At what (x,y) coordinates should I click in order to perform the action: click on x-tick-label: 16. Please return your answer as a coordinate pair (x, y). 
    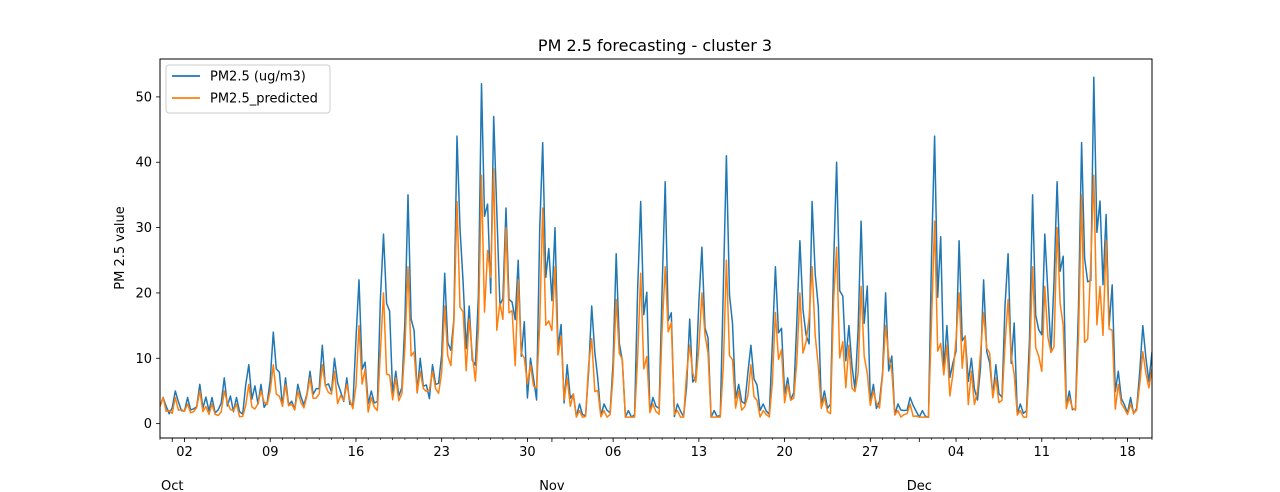
    Looking at the image, I should click on (356, 452).